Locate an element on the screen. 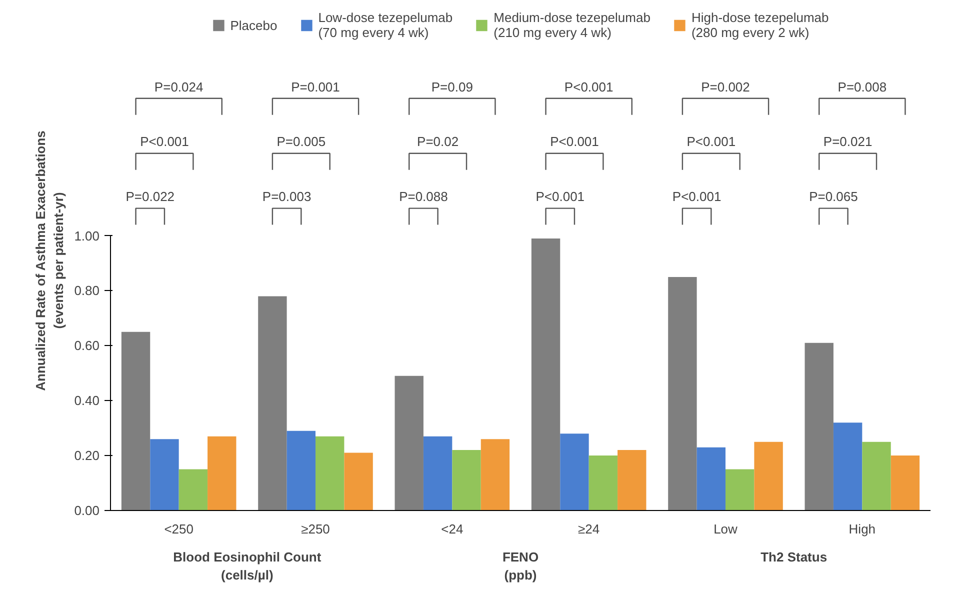 This screenshot has width=958, height=605. y-tick-label: 0.40 is located at coordinates (87, 400).